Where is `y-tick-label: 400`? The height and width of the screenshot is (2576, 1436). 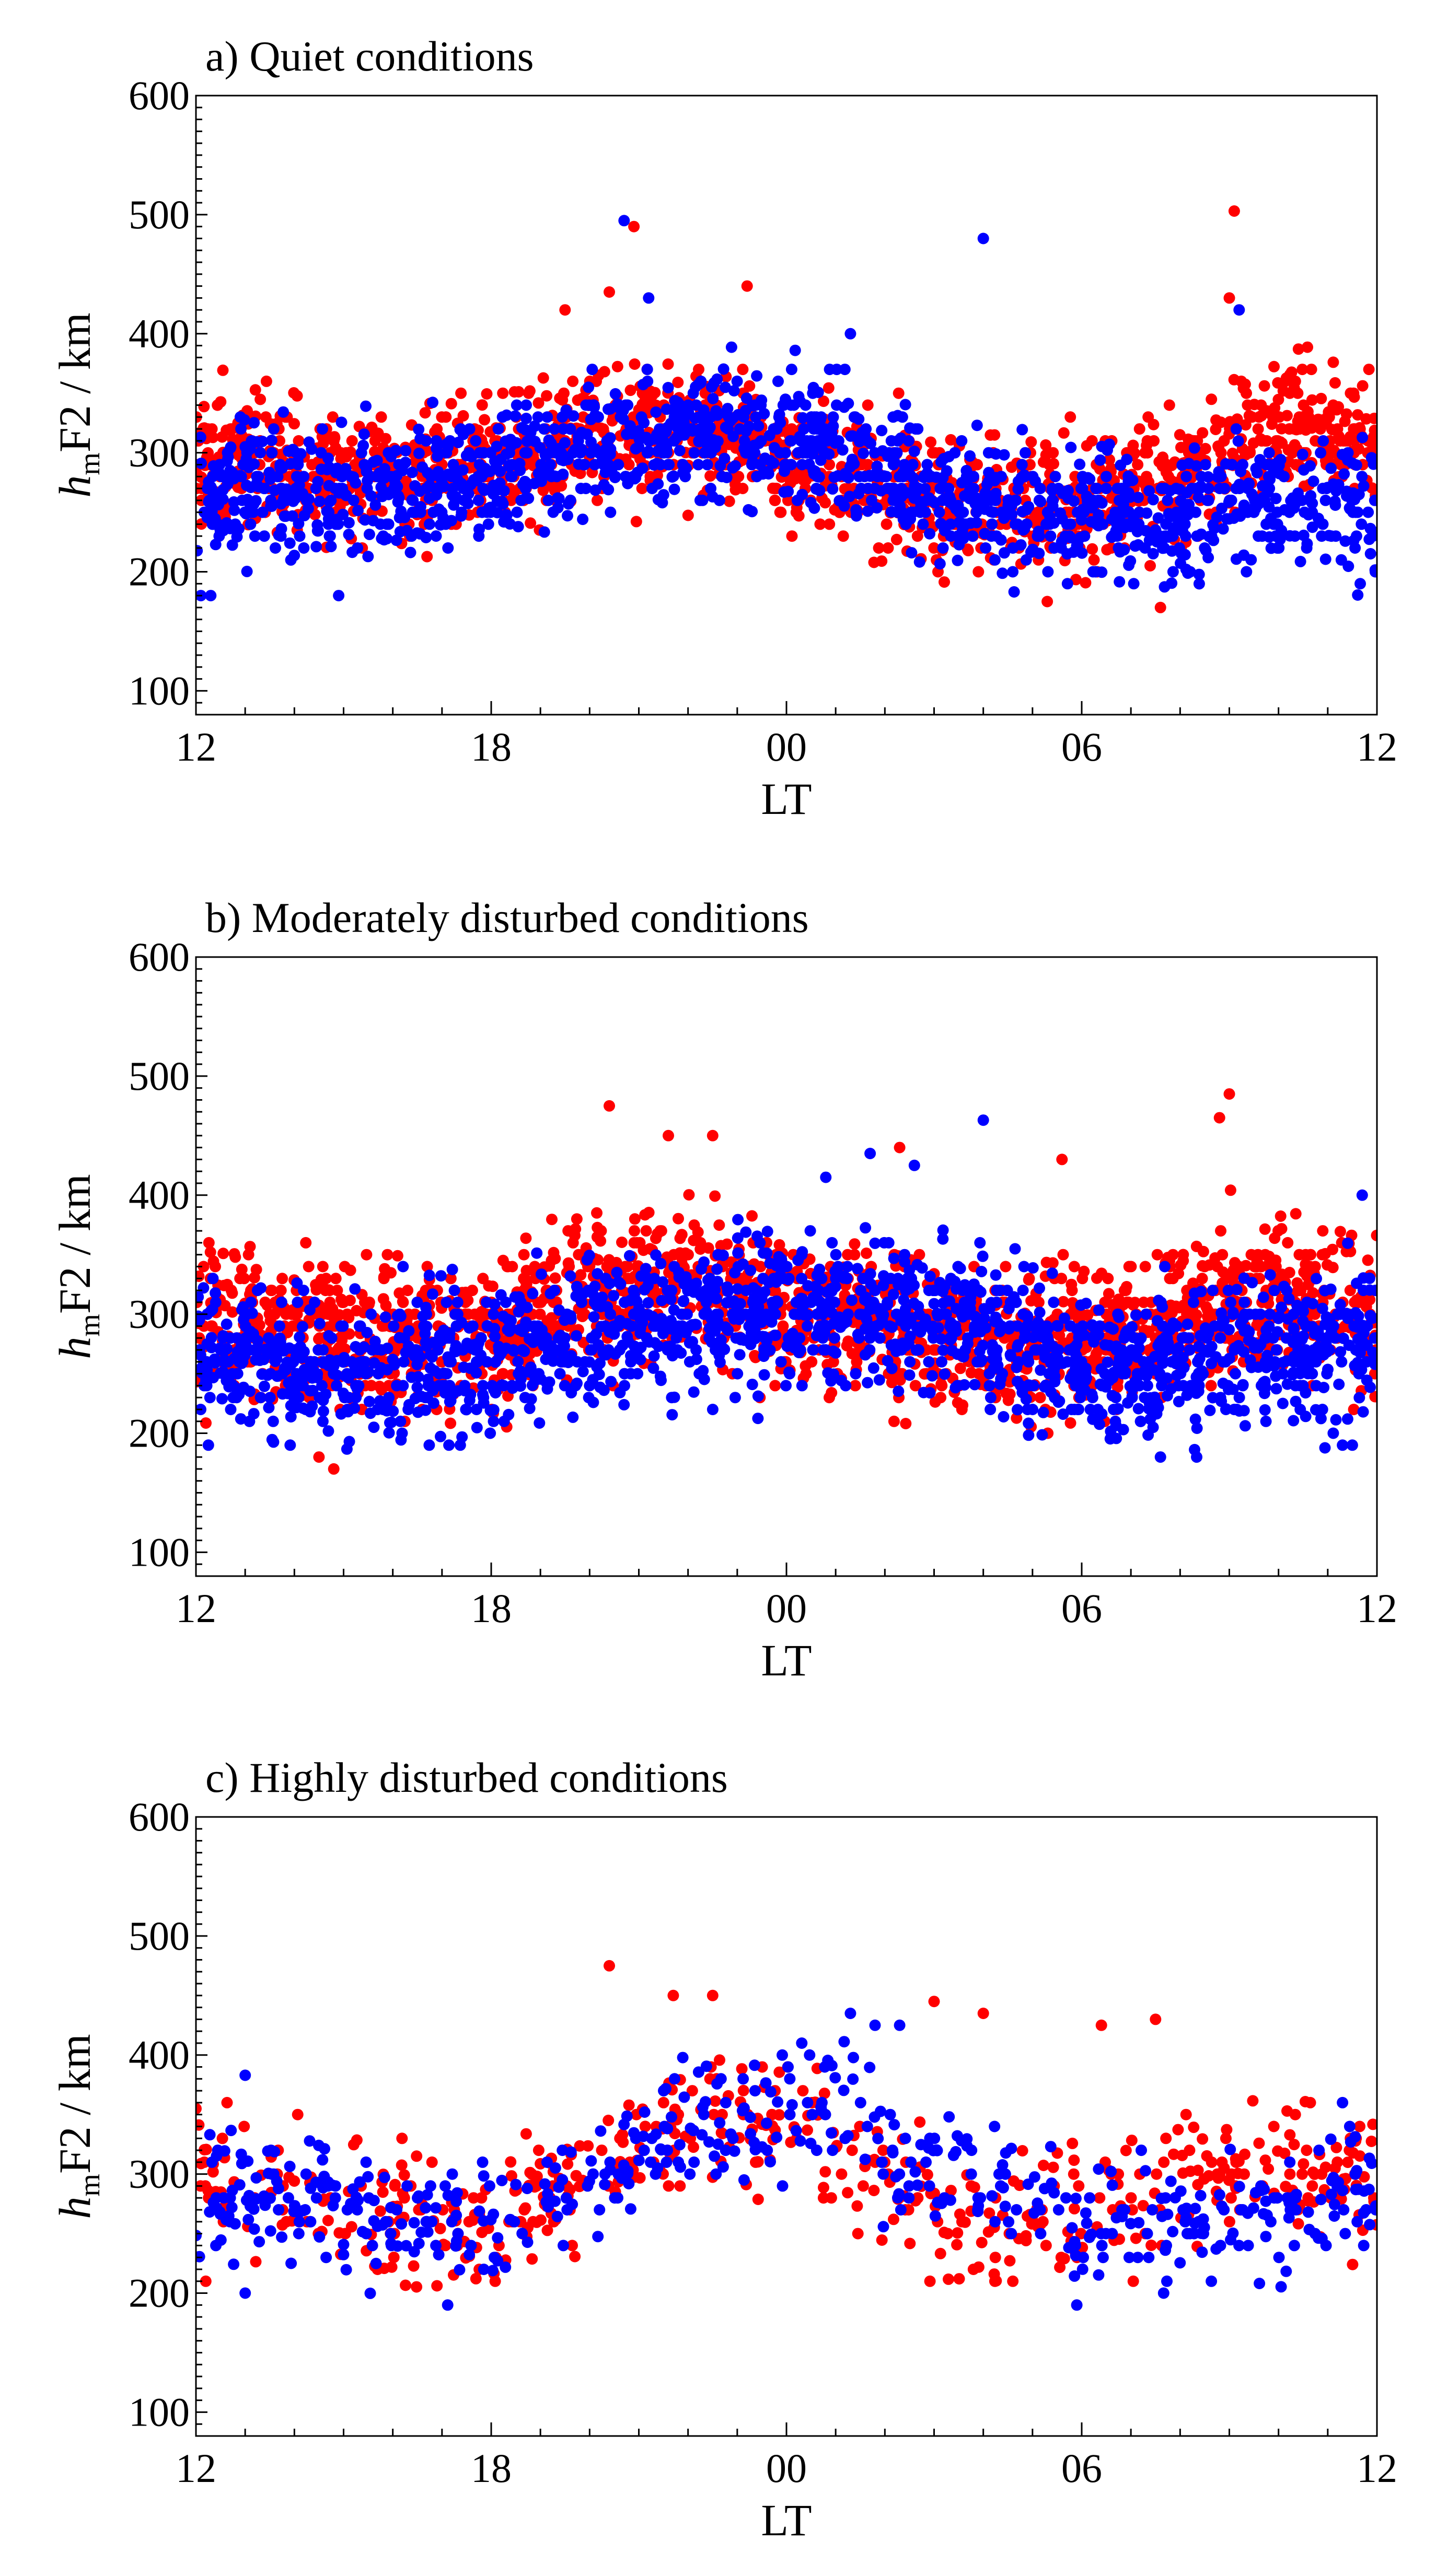
y-tick-label: 400 is located at coordinates (159, 333).